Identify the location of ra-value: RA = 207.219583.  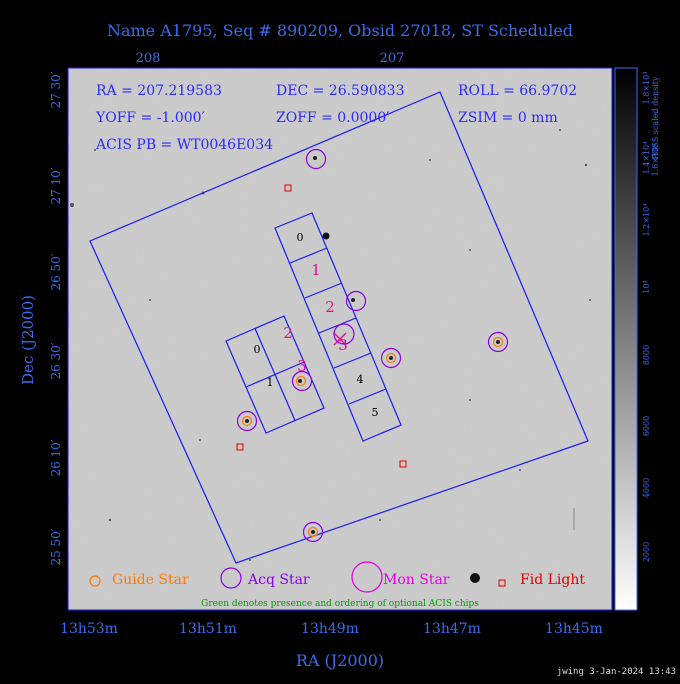
(159, 91).